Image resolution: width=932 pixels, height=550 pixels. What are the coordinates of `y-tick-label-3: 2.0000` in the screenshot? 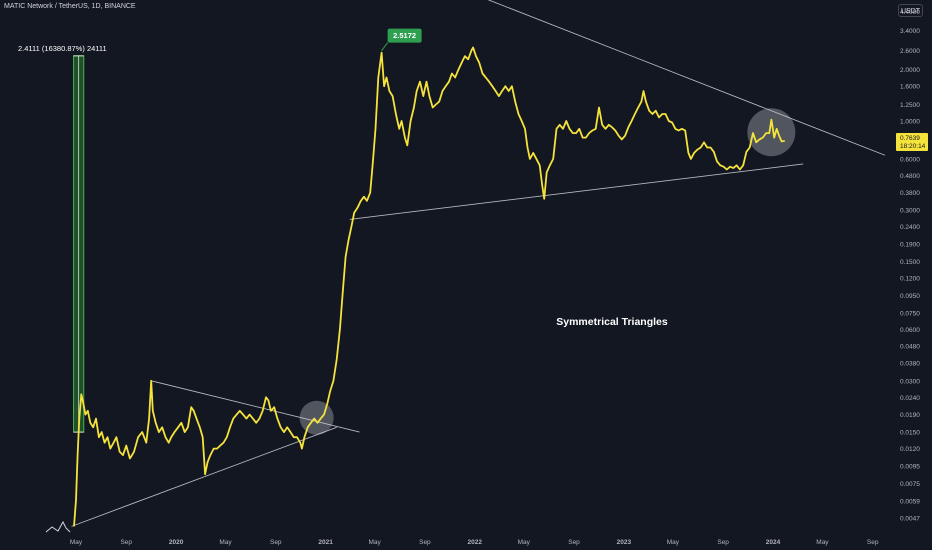 It's located at (910, 70).